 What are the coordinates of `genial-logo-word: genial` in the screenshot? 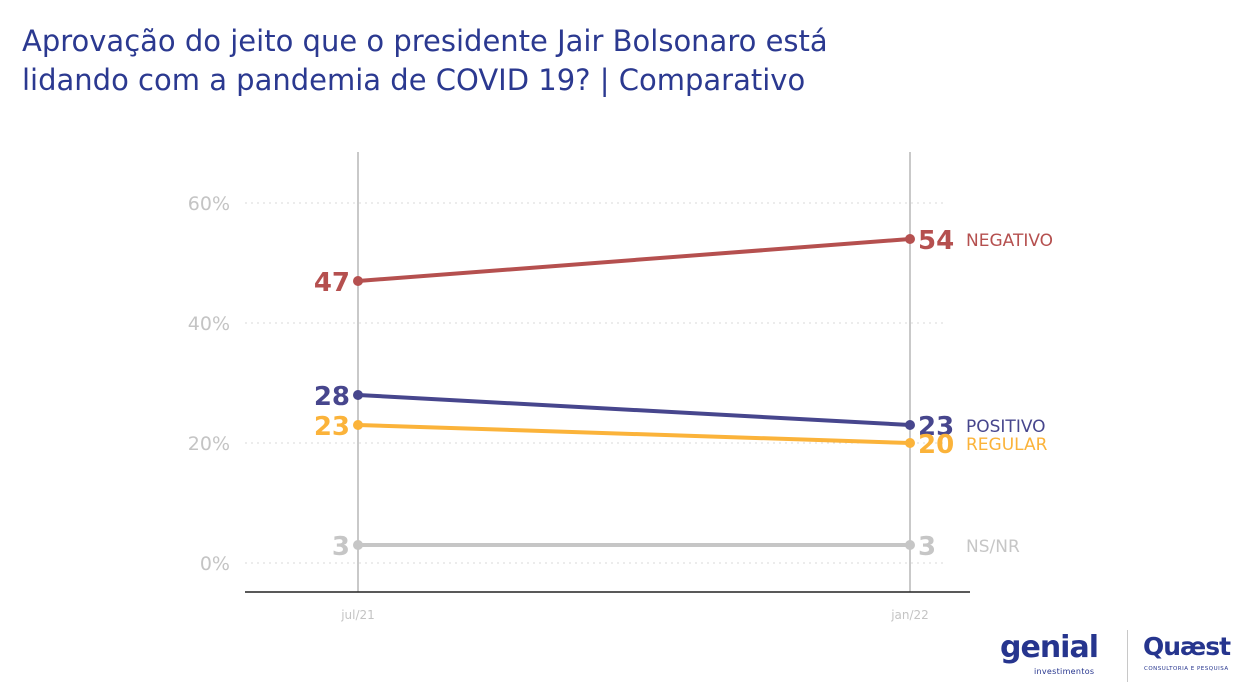 It's located at (1049, 647).